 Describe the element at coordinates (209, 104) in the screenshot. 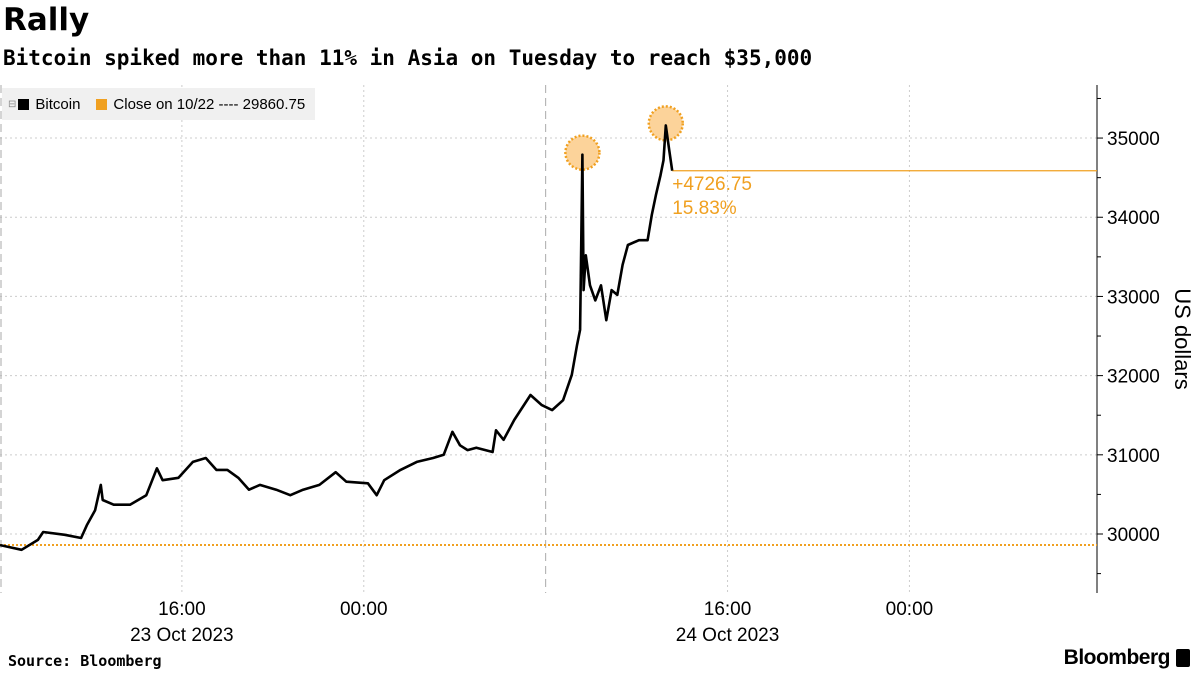

I see `legend-close: Close on 10/22 ---- 29860.75` at that location.